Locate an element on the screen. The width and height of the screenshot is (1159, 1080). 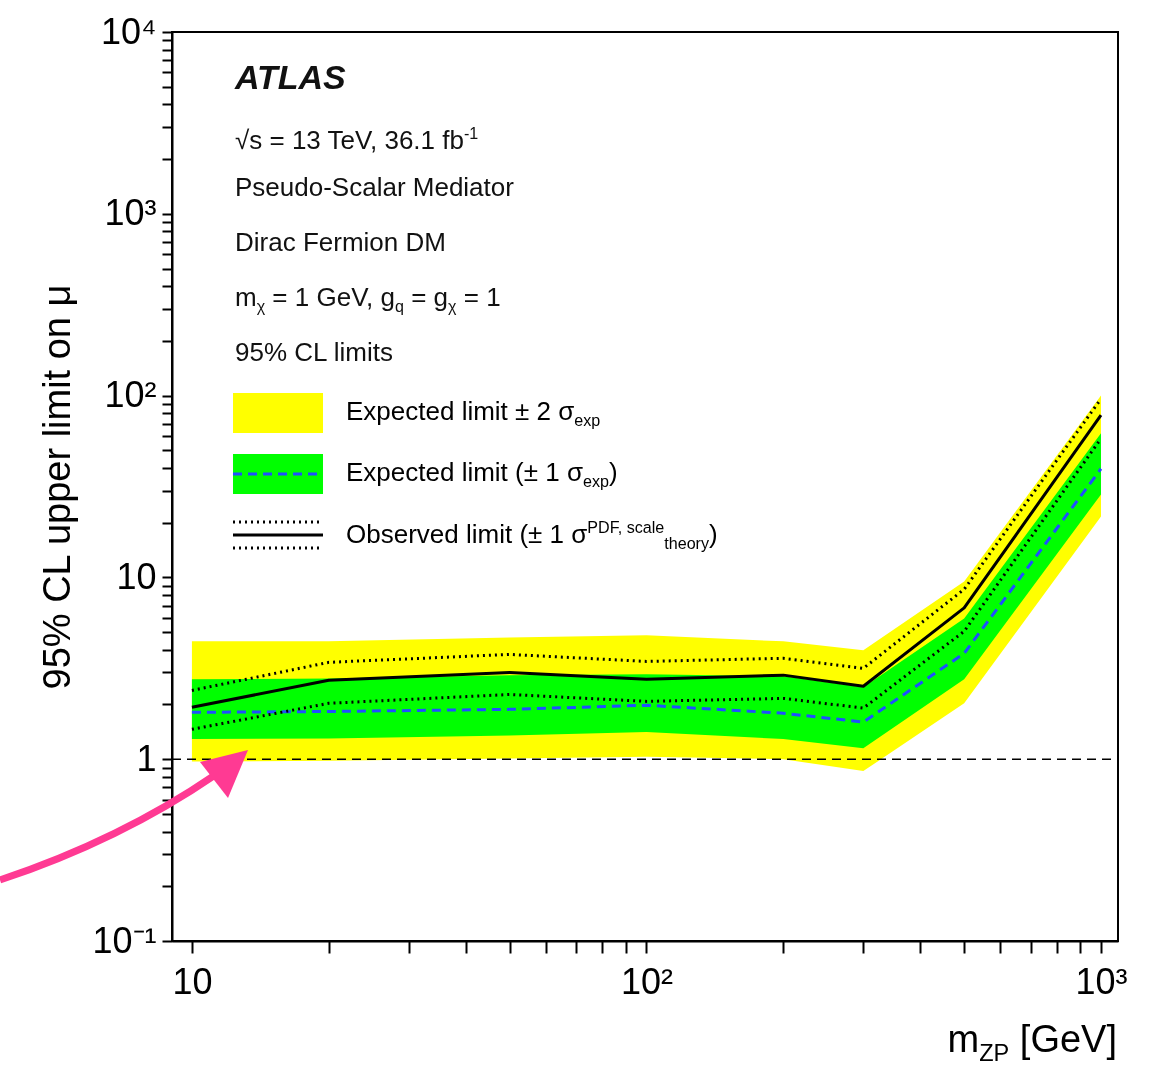
annotation: ATLAS is located at coordinates (290, 77).